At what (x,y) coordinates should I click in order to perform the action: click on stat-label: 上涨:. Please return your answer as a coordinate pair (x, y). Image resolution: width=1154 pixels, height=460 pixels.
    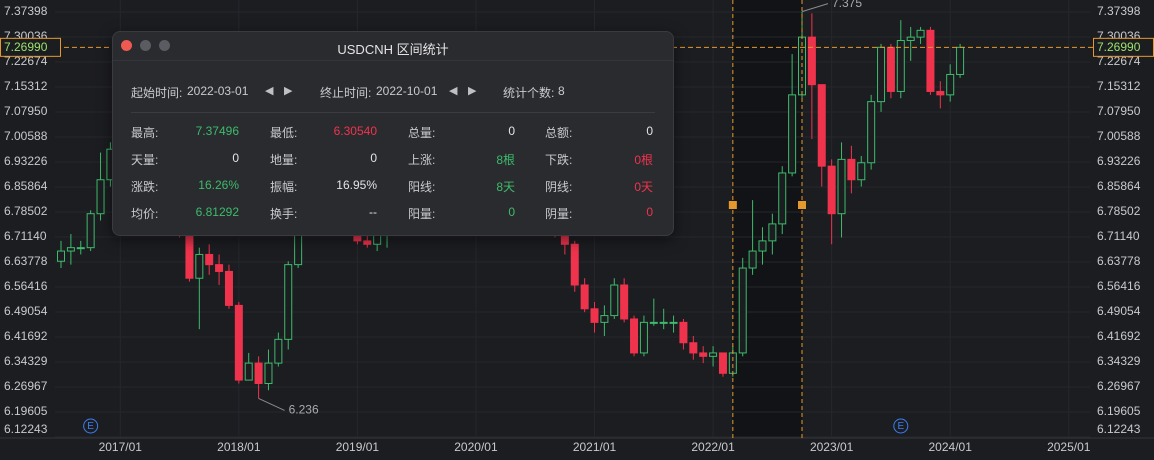
    Looking at the image, I should click on (422, 160).